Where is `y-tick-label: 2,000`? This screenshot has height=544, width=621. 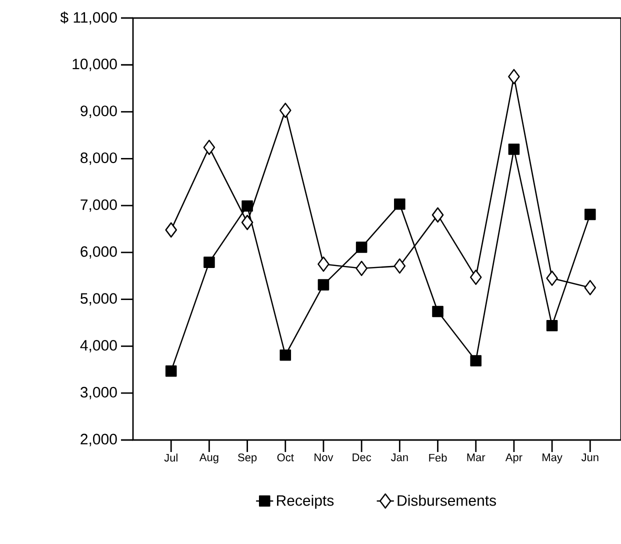 y-tick-label: 2,000 is located at coordinates (98, 440).